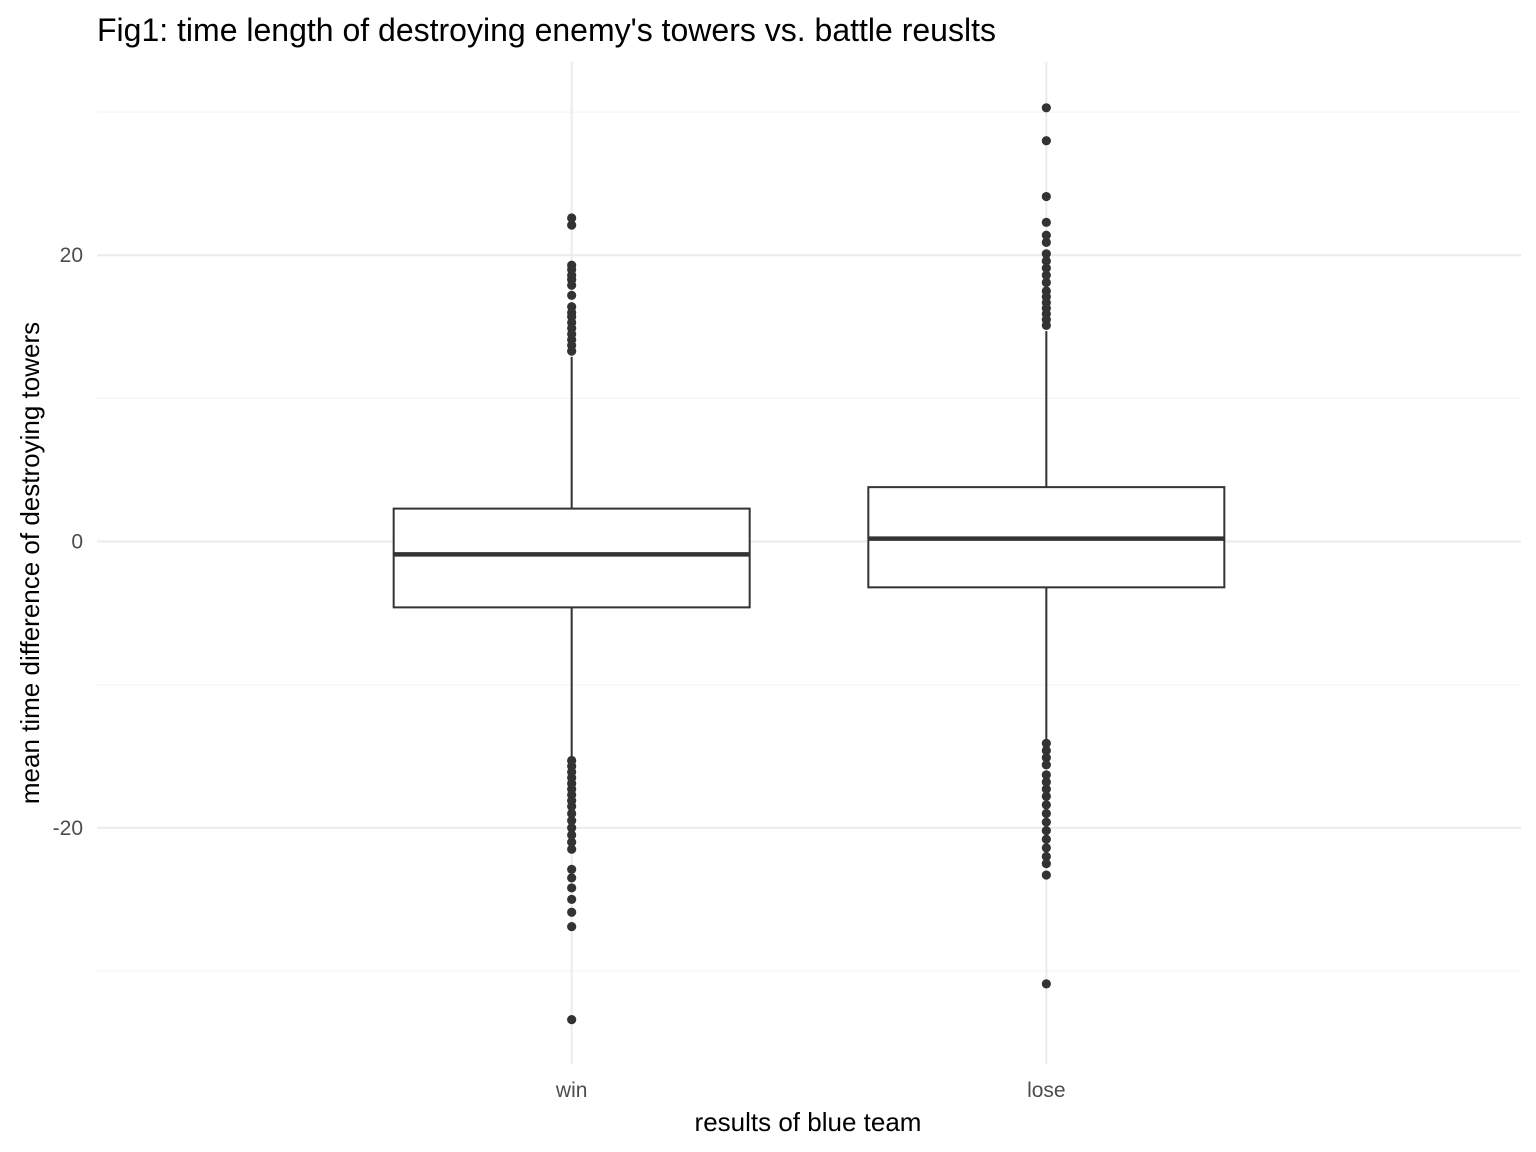 The width and height of the screenshot is (1536, 1152). I want to click on y-tick-label: 20, so click(71, 255).